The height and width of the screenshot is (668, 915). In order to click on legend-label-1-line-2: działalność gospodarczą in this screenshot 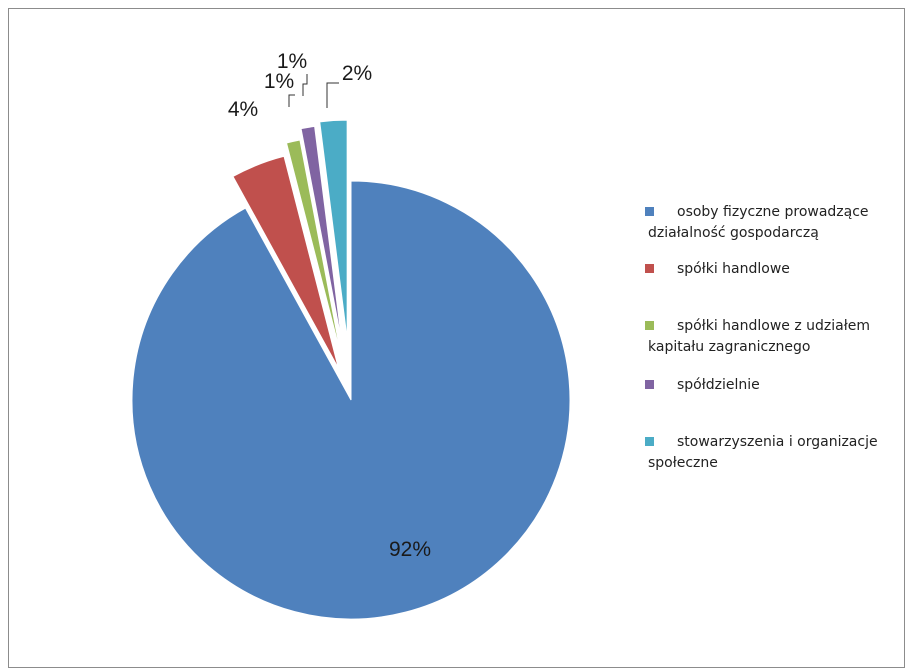, I will do `click(733, 233)`.